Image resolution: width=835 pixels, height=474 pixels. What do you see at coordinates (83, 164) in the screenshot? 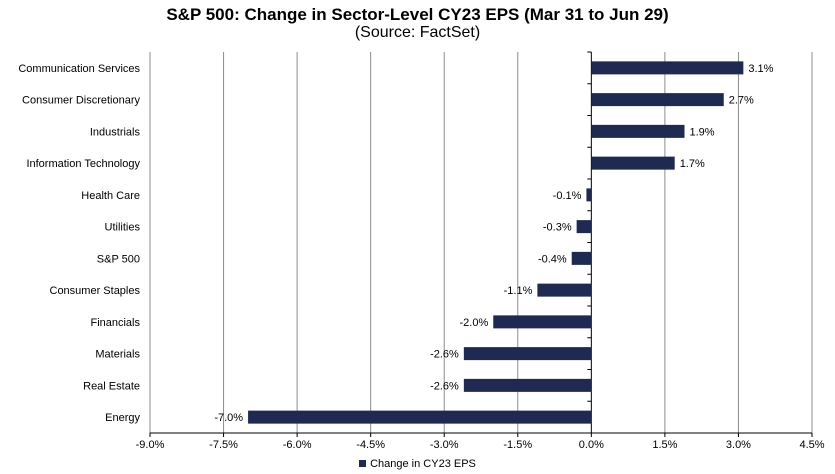
I see `category-label: Information Technology` at bounding box center [83, 164].